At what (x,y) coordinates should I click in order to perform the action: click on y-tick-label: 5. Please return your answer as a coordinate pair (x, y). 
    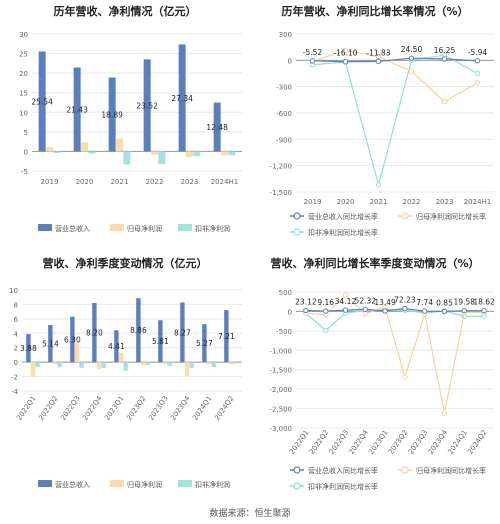
    Looking at the image, I should click on (26, 133).